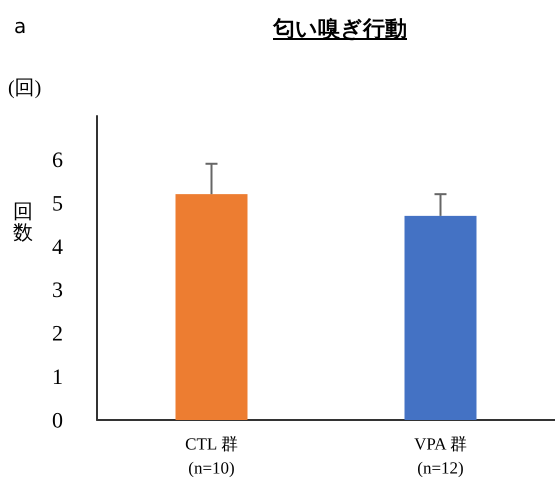  Describe the element at coordinates (57, 246) in the screenshot. I see `y-tick-label: 4` at that location.